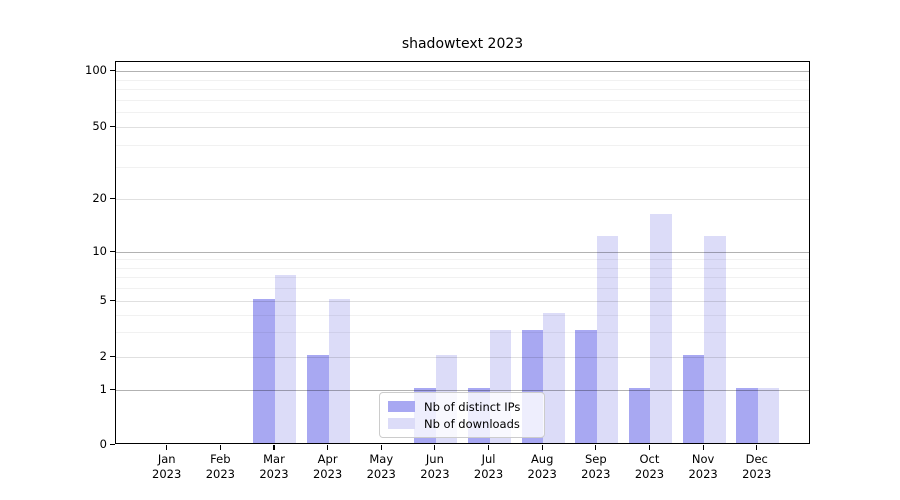 This screenshot has height=500, width=900. Describe the element at coordinates (167, 466) in the screenshot. I see `x-tick-label-jan: Jan 2023` at that location.